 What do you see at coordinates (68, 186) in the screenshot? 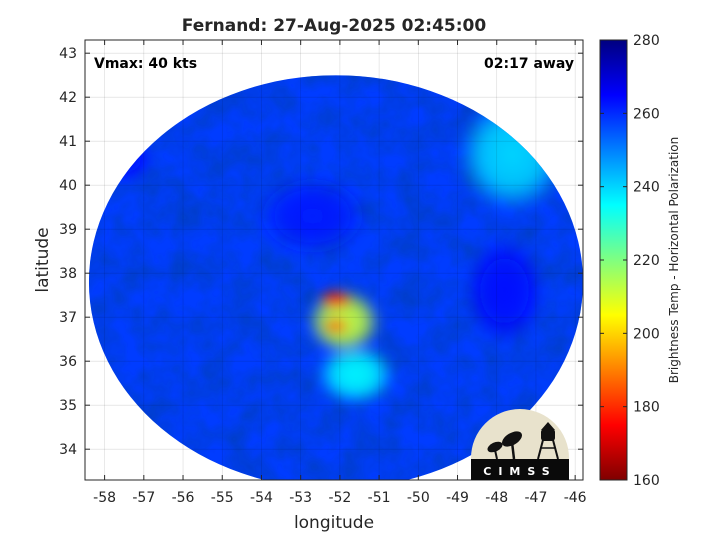
I see `y-tick-label: 40` at bounding box center [68, 186].